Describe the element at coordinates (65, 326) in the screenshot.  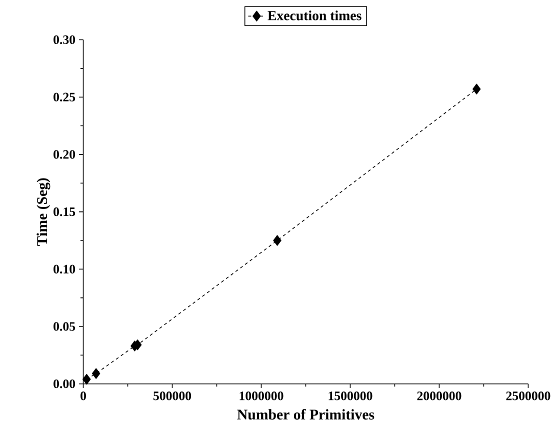
I see `y-tick-label: 0.05` at that location.